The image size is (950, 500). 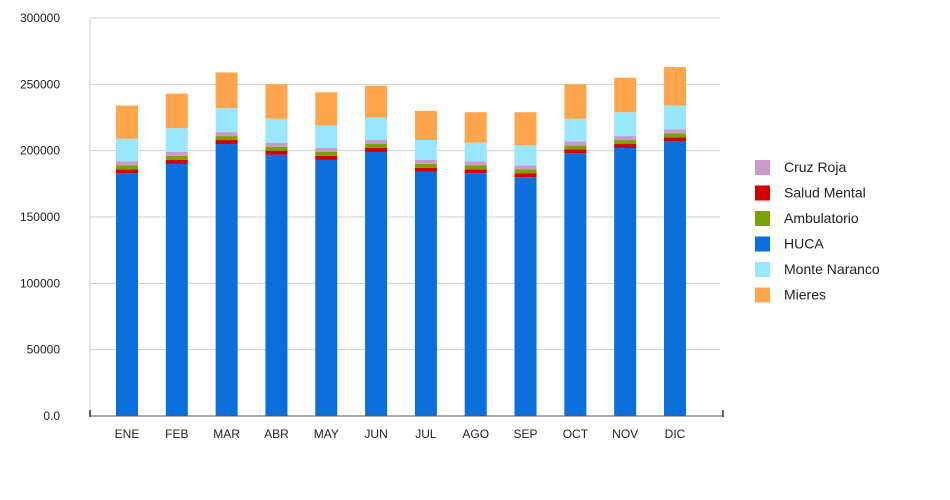 I want to click on legend-label: Mieres, so click(x=805, y=295).